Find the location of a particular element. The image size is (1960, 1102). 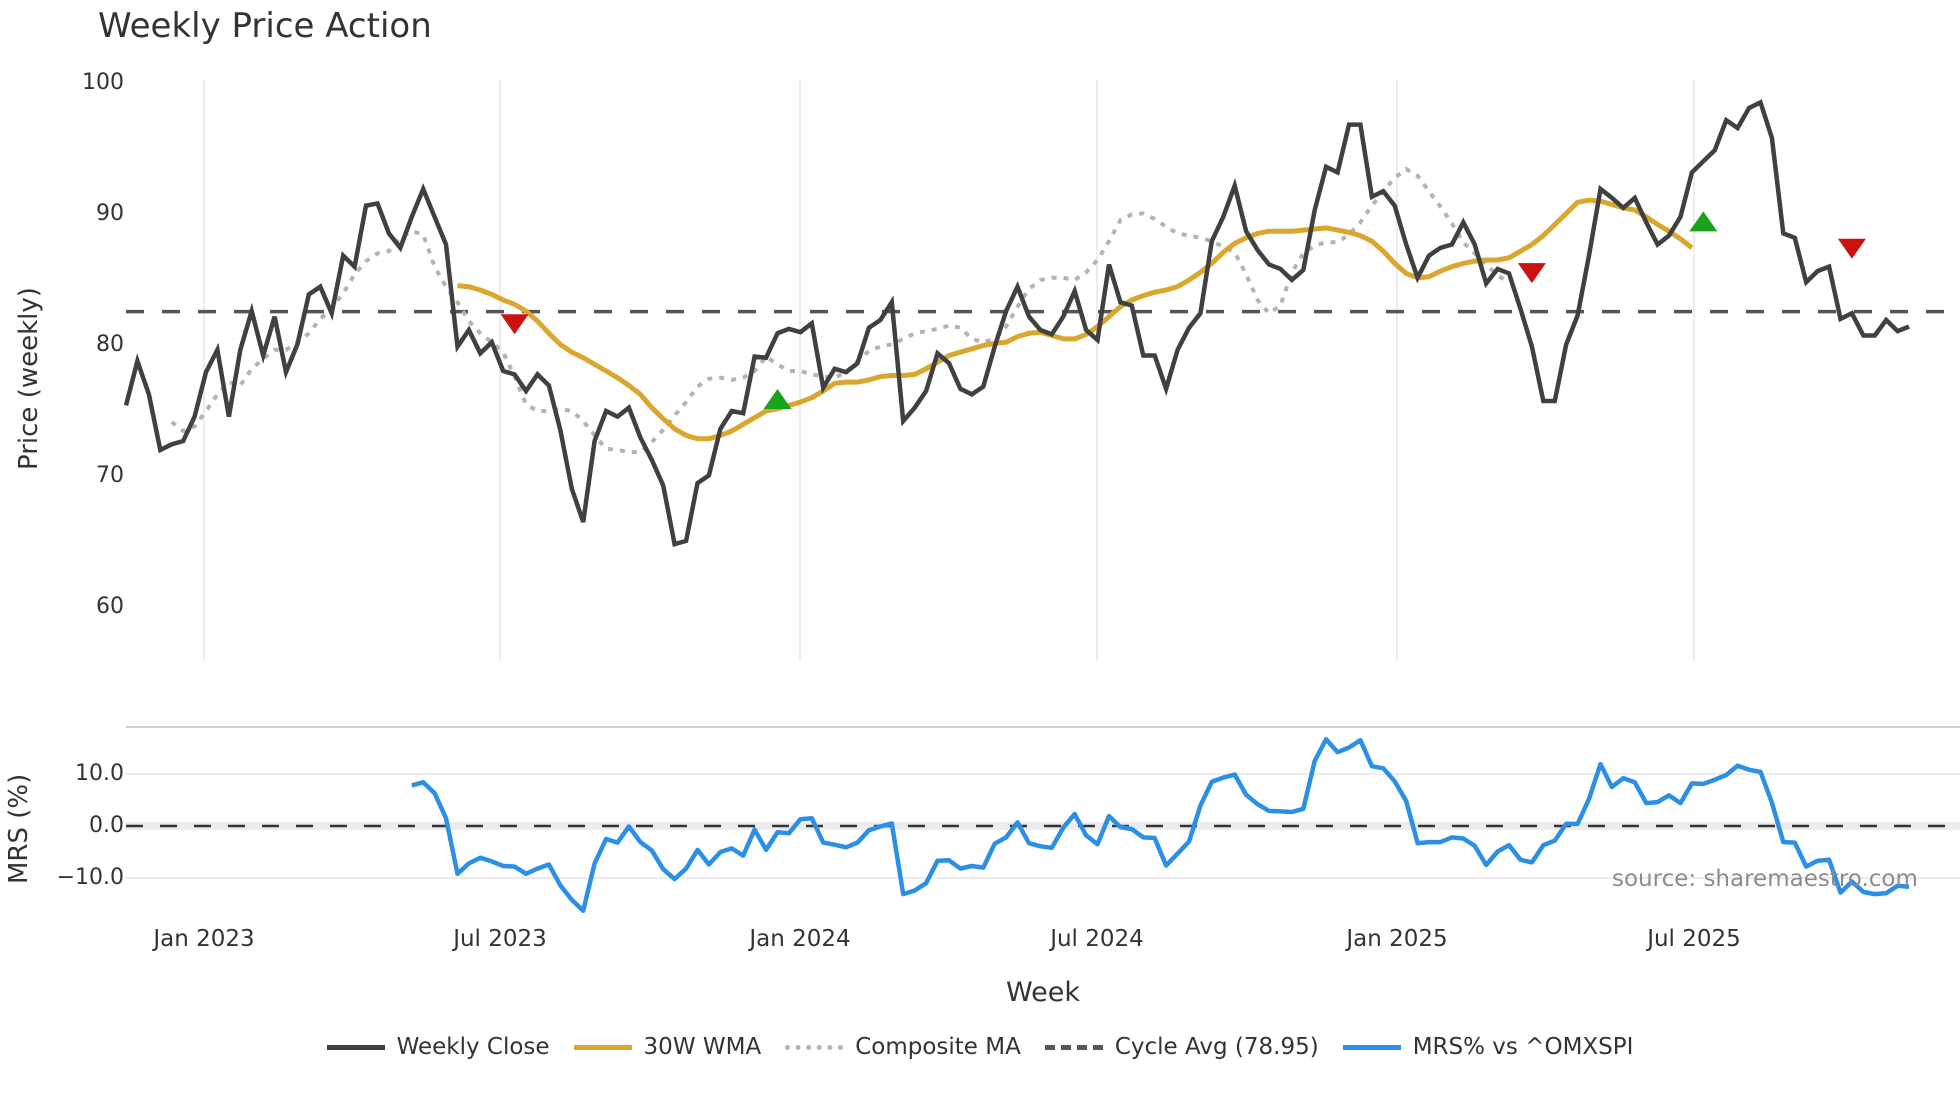

legend-label: Weekly Close is located at coordinates (473, 1047).